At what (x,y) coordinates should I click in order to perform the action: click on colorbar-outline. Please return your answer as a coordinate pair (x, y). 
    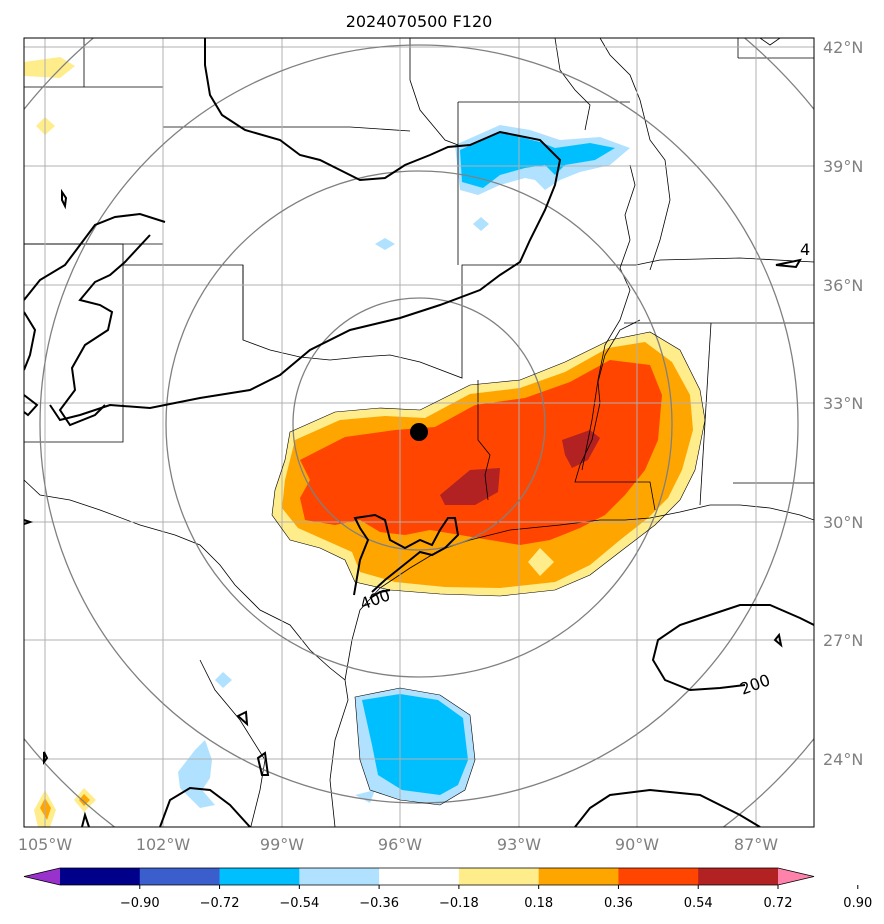
    Looking at the image, I should click on (419, 876).